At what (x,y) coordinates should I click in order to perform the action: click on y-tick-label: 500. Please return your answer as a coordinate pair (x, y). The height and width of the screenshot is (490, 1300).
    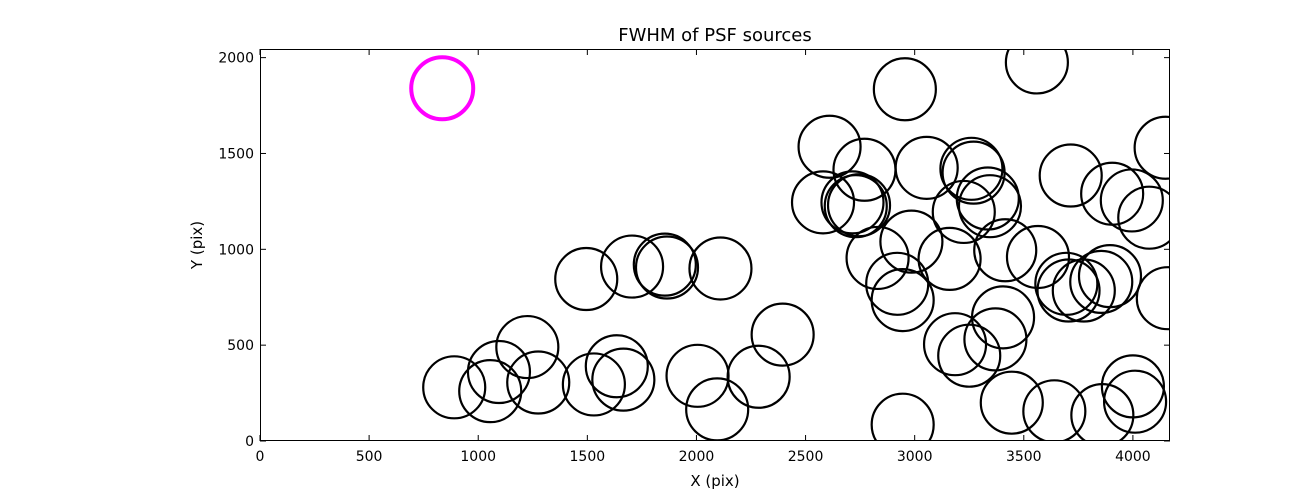
    Looking at the image, I should click on (240, 346).